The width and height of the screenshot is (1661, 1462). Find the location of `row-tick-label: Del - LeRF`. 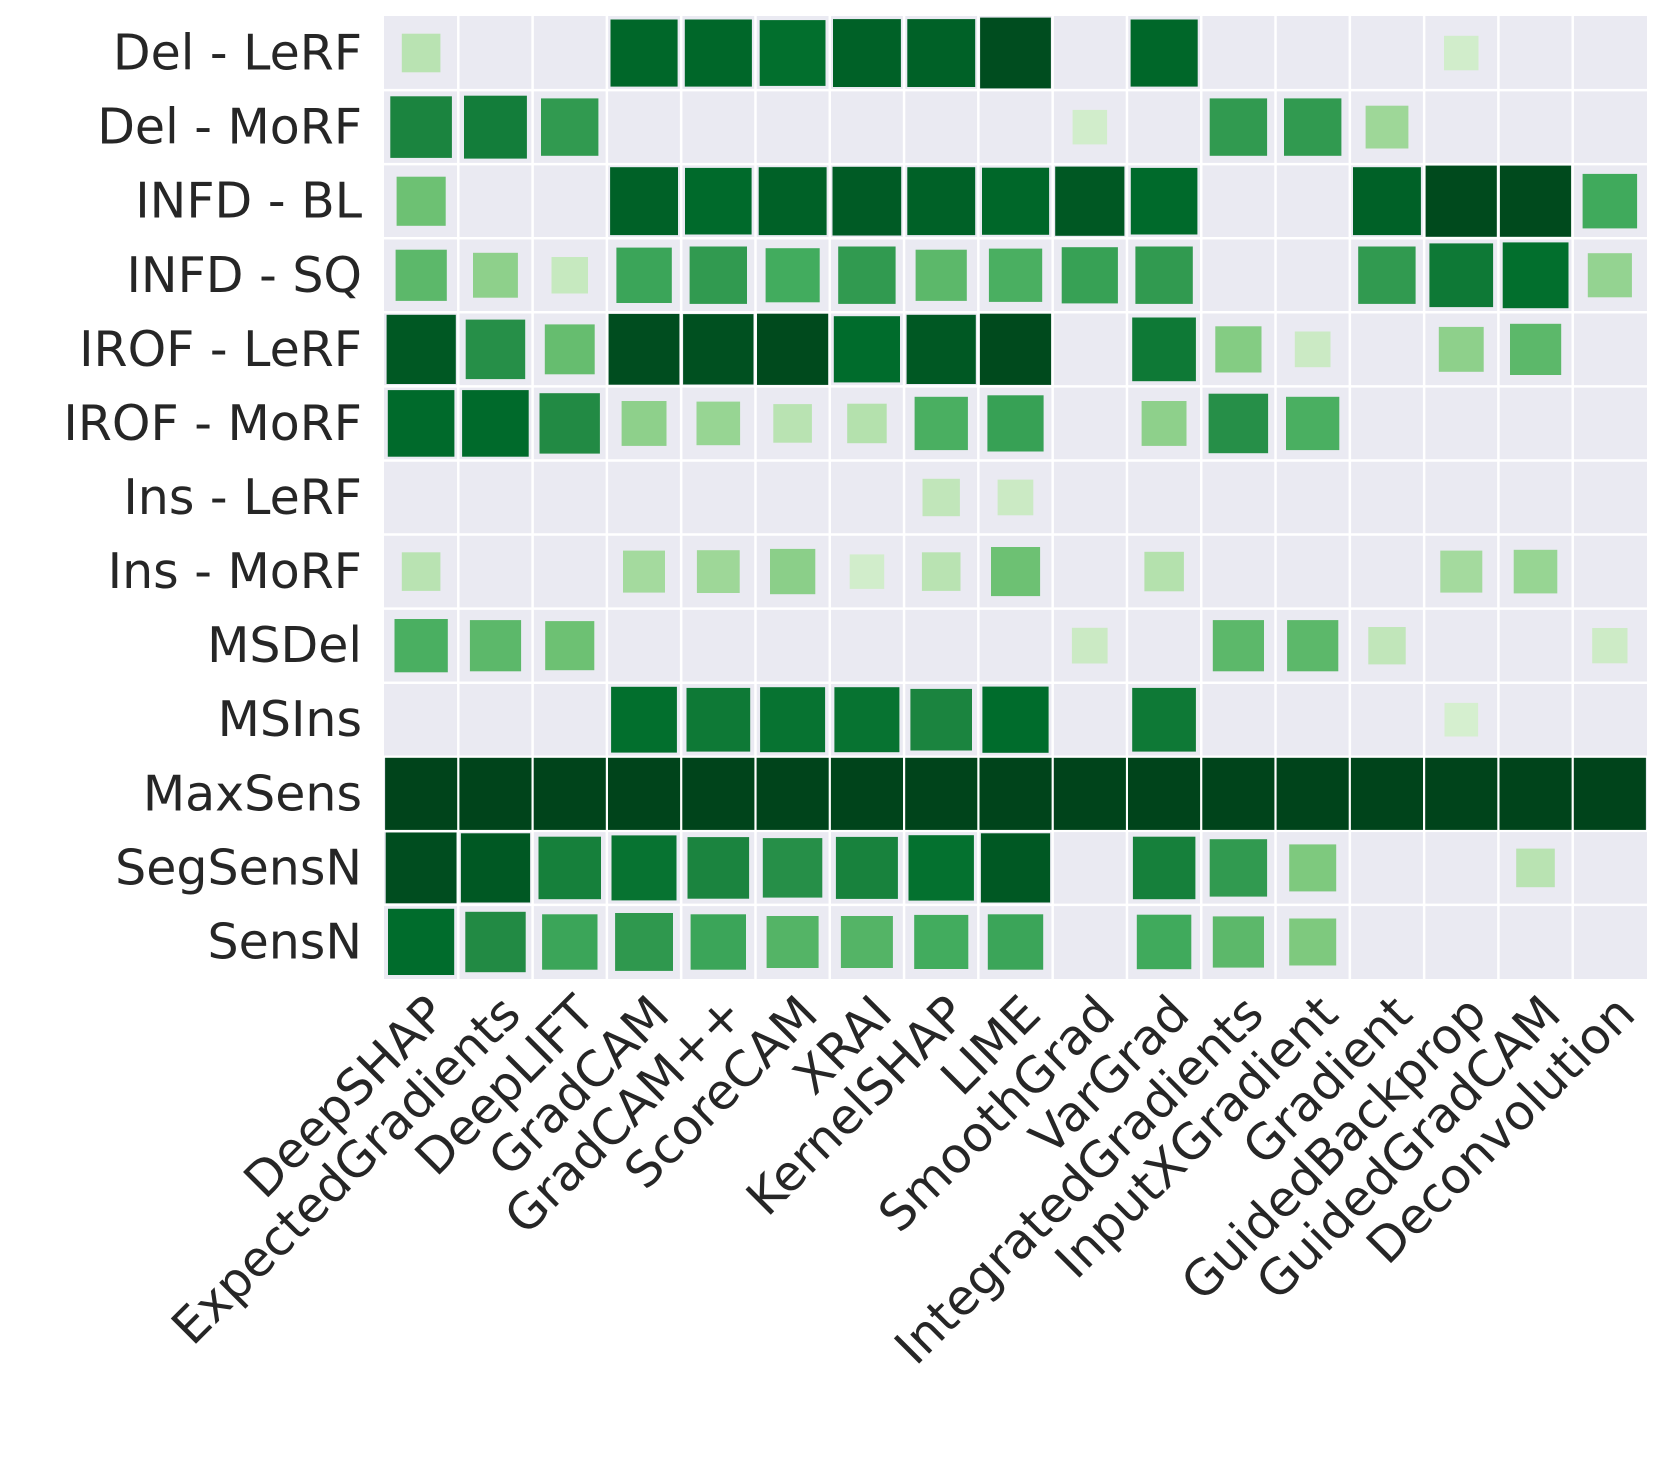

row-tick-label: Del - LeRF is located at coordinates (237, 53).